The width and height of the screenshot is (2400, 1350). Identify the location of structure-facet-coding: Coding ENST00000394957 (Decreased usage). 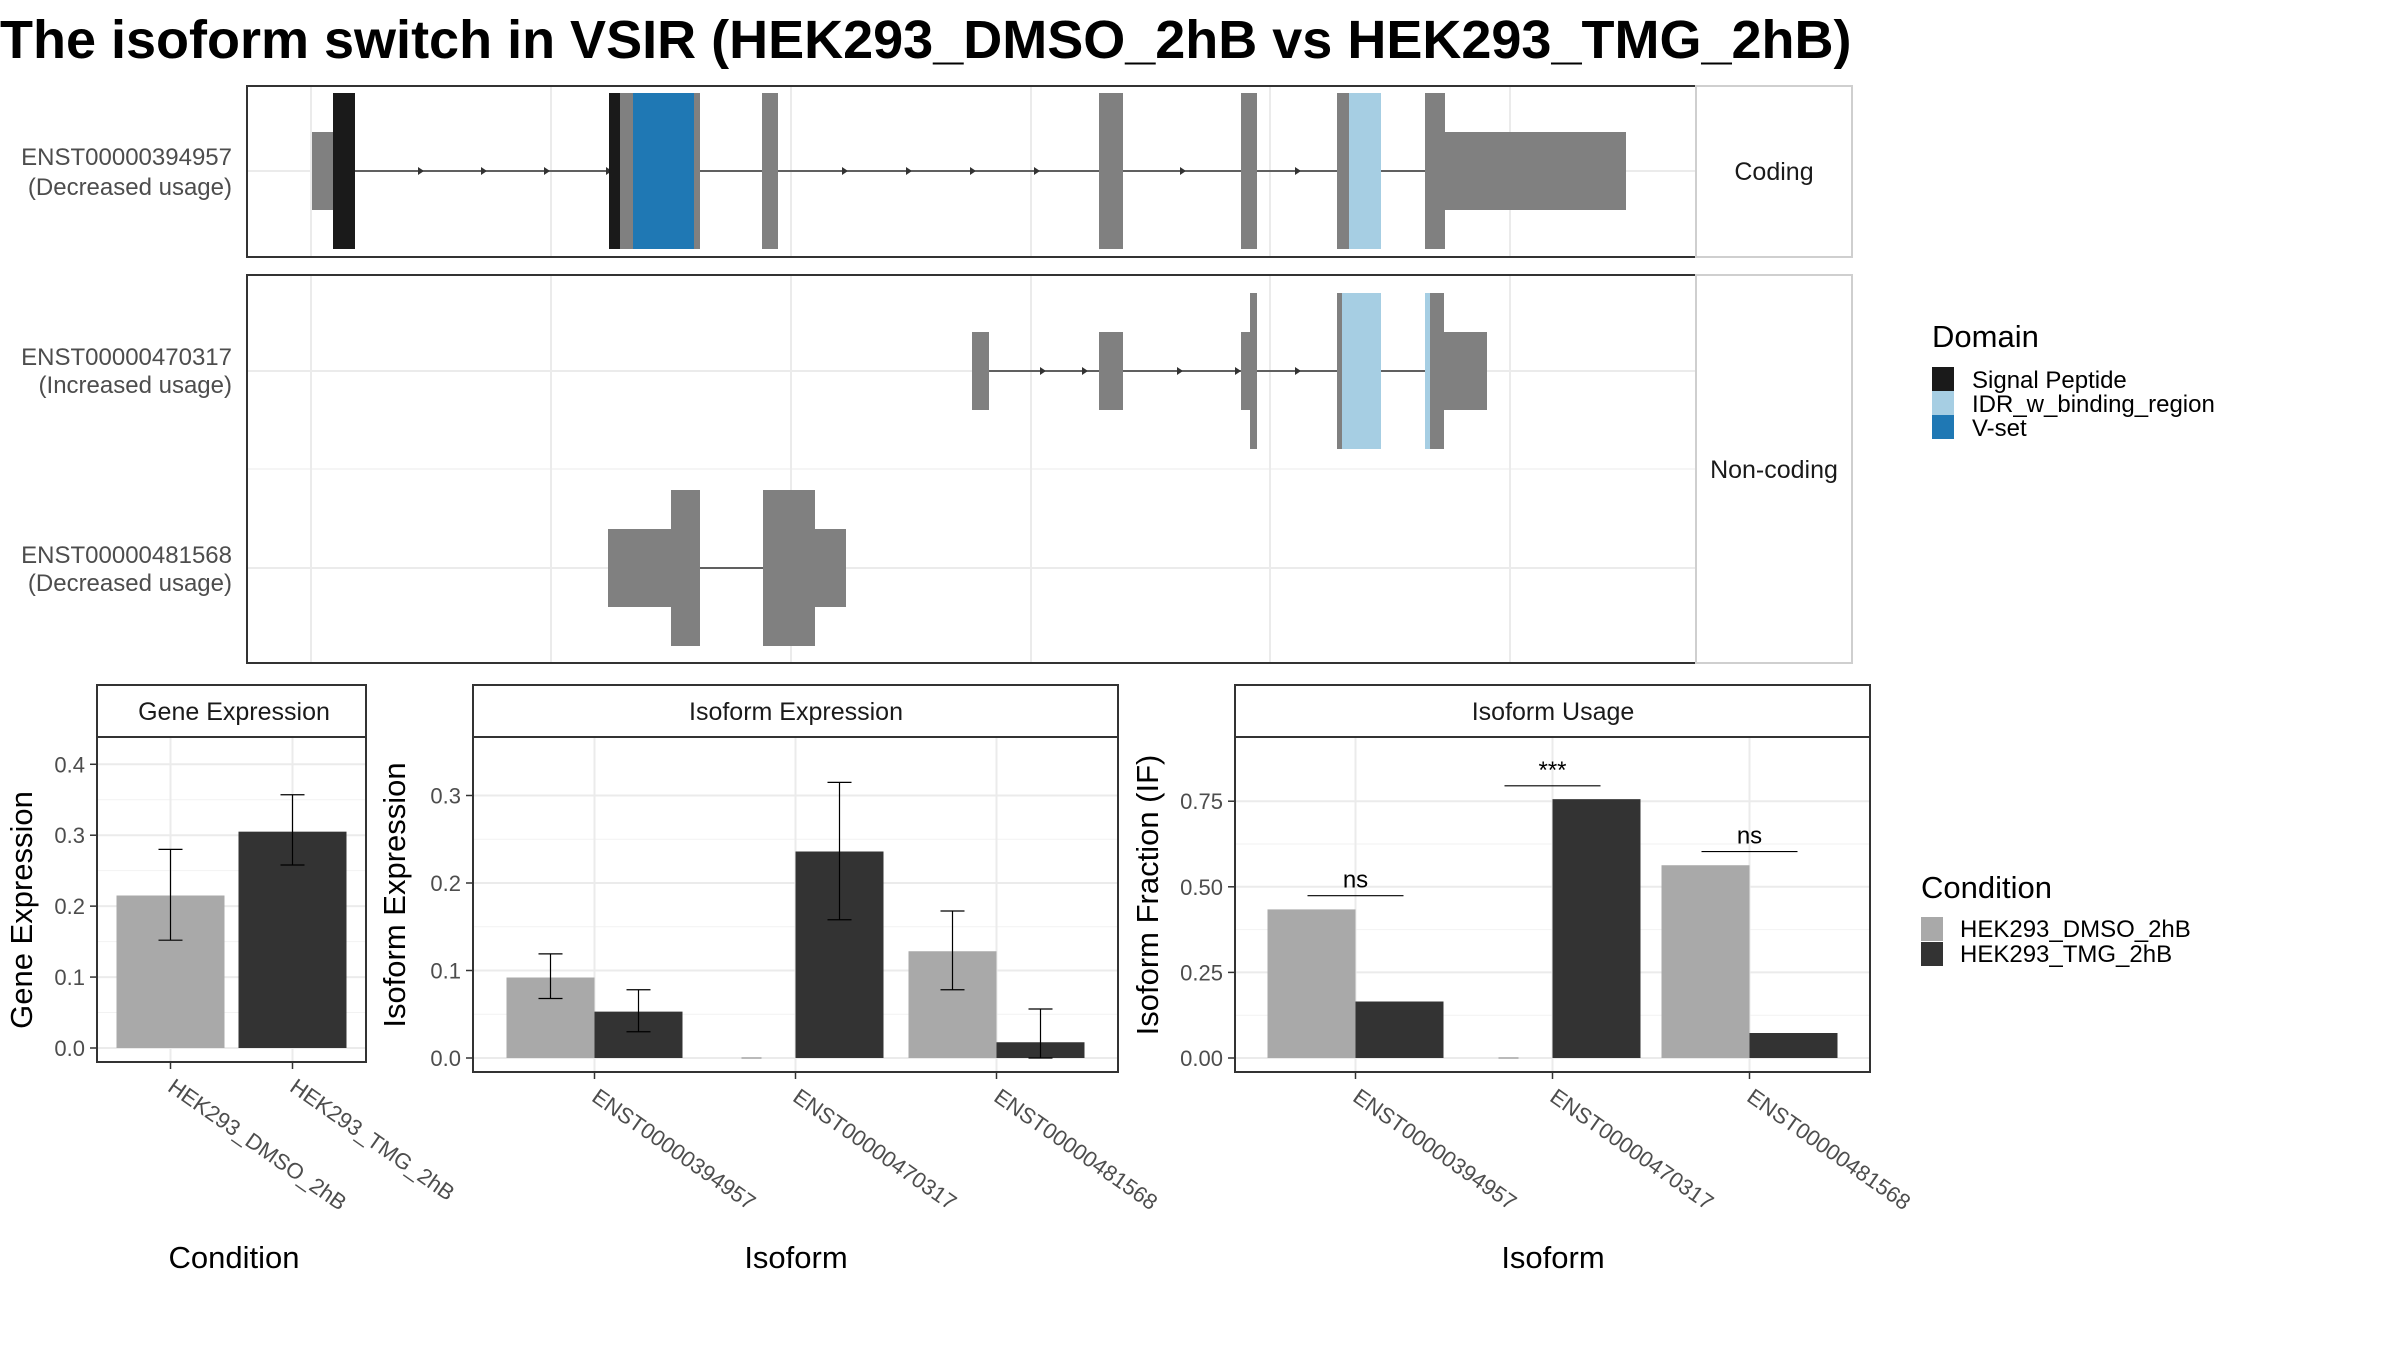
(937, 171).